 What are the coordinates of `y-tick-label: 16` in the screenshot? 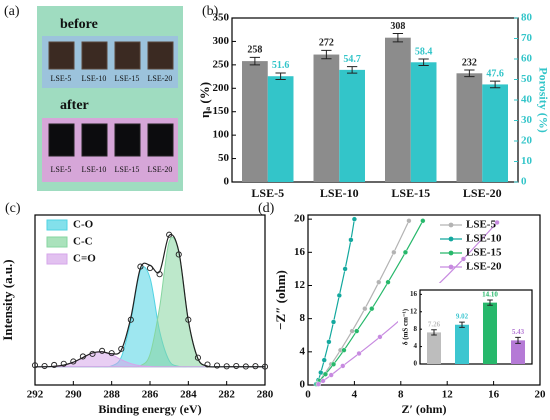 It's located at (300, 252).